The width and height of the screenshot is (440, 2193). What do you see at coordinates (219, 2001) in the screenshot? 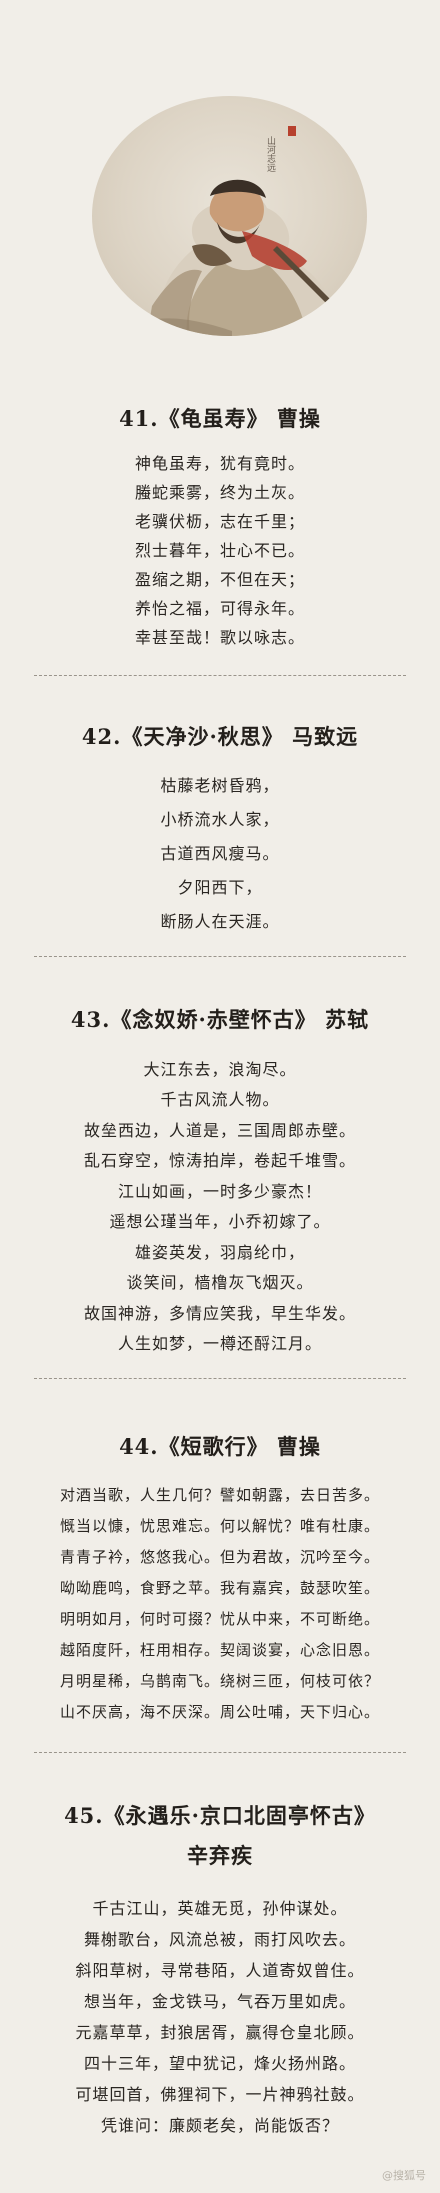
I see `poem-line: 想当年，金戈铁马，气吞万里如虎。` at bounding box center [219, 2001].